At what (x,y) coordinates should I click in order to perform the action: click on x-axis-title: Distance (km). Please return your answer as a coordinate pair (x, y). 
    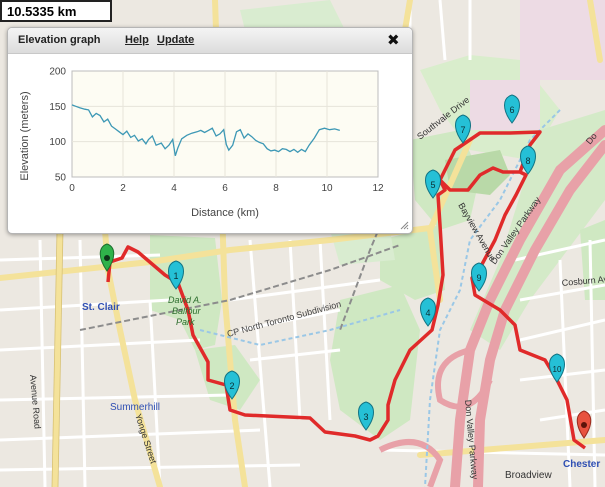
    Looking at the image, I should click on (225, 213).